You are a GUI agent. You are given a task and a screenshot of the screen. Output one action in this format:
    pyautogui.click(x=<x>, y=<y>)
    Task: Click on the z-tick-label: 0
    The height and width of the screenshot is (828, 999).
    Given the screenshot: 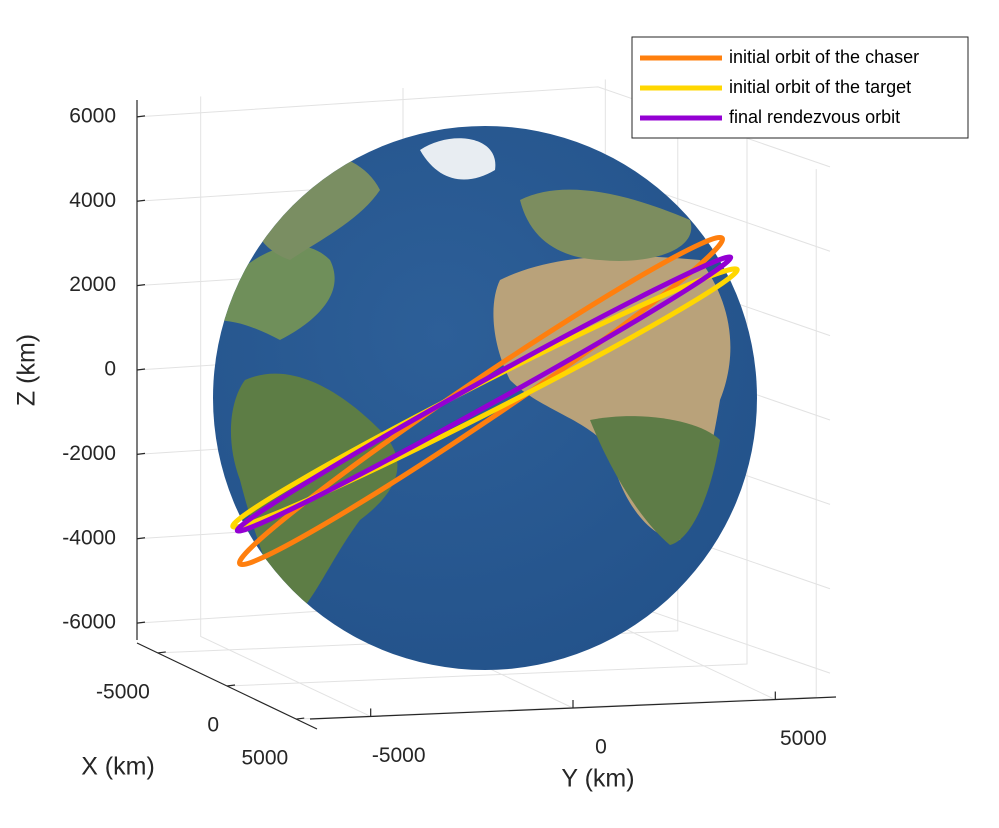 What is the action you would take?
    pyautogui.click(x=110, y=369)
    